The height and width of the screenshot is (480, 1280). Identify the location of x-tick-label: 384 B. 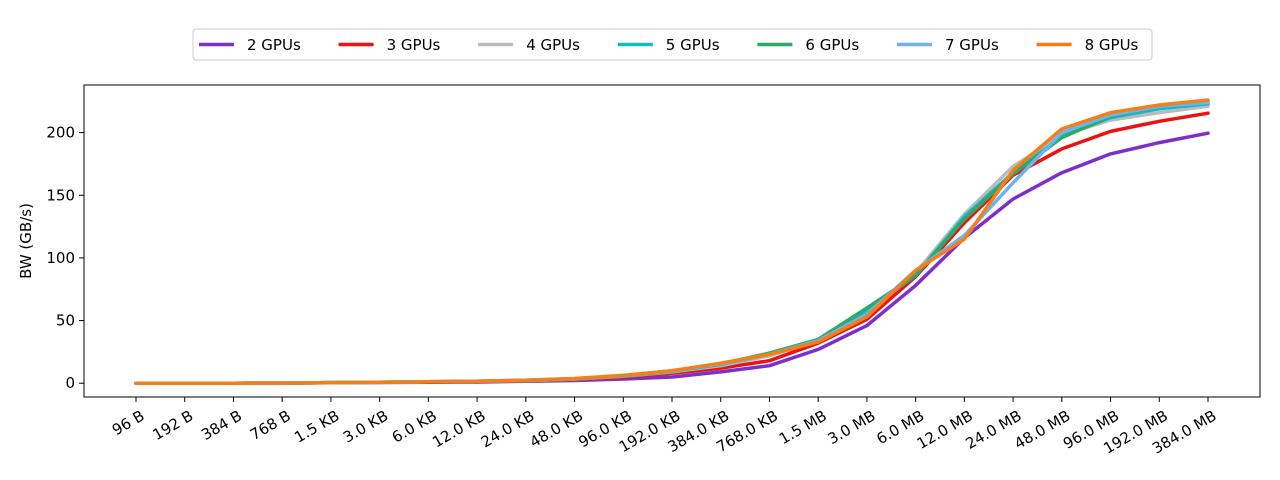
(221, 425).